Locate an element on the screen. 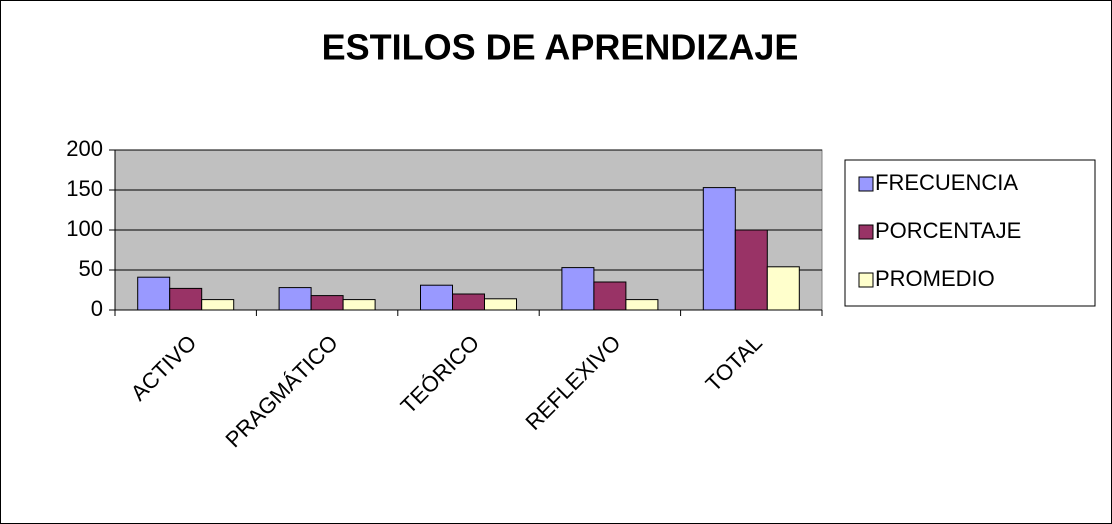  legend-label: PROMEDIO is located at coordinates (935, 278).